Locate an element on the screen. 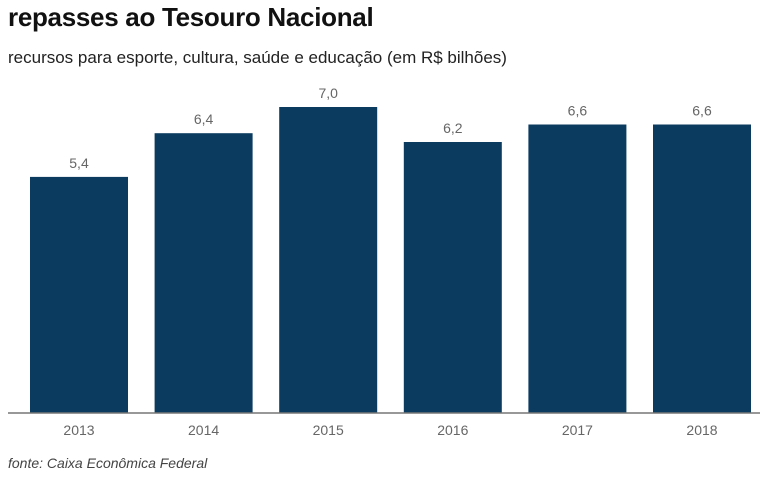  bar-2017 is located at coordinates (577, 268).